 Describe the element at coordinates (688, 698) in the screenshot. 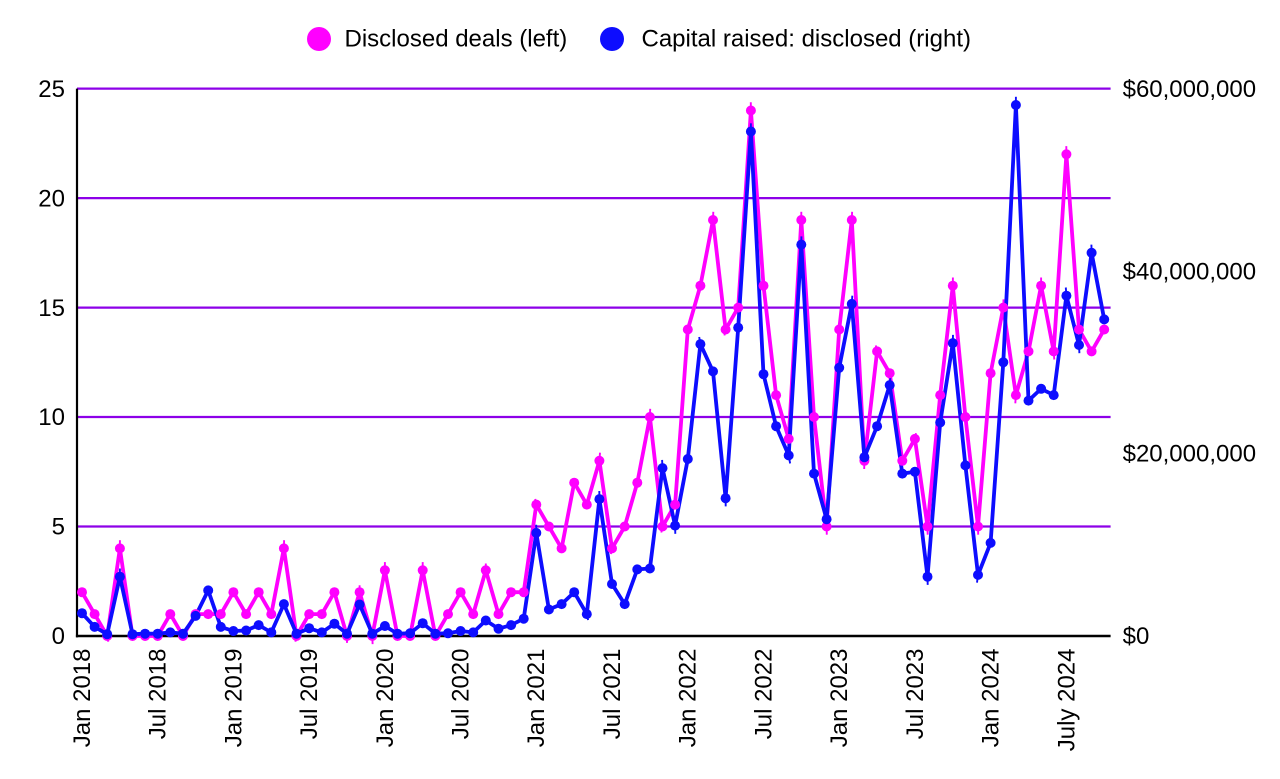

I see `svg-text: Jan 2022` at that location.